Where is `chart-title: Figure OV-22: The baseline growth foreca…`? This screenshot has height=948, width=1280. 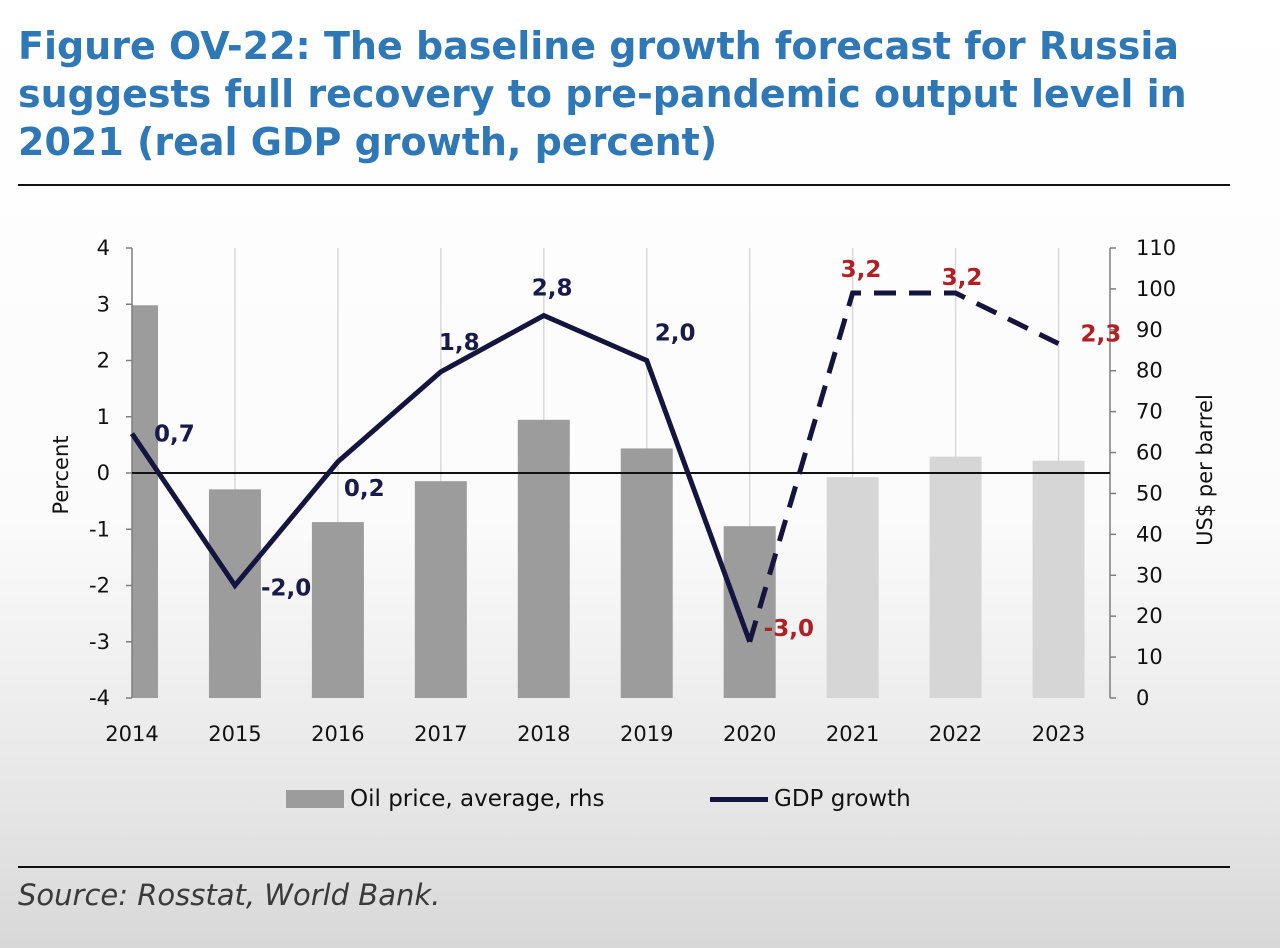
chart-title: Figure OV-22: The baseline growth foreca… is located at coordinates (602, 94).